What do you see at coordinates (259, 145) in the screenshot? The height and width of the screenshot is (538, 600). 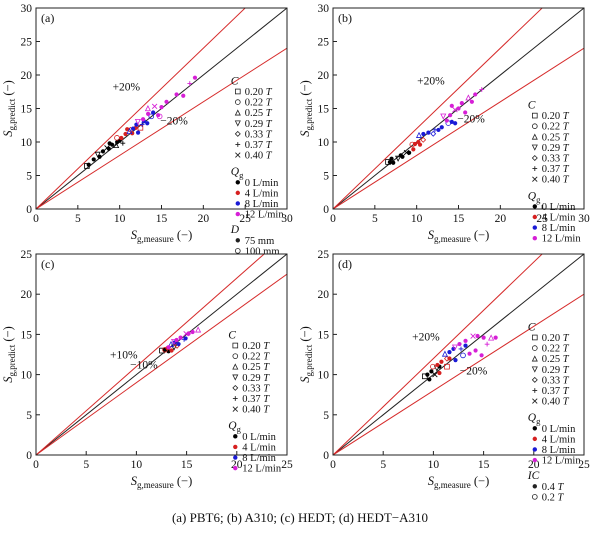 I see `legend-label: 0.37 T` at bounding box center [259, 145].